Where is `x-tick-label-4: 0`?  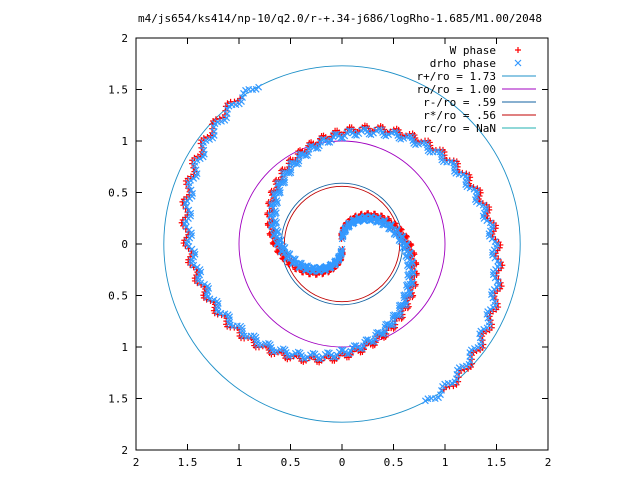
x-tick-label-4: 0 is located at coordinates (342, 462).